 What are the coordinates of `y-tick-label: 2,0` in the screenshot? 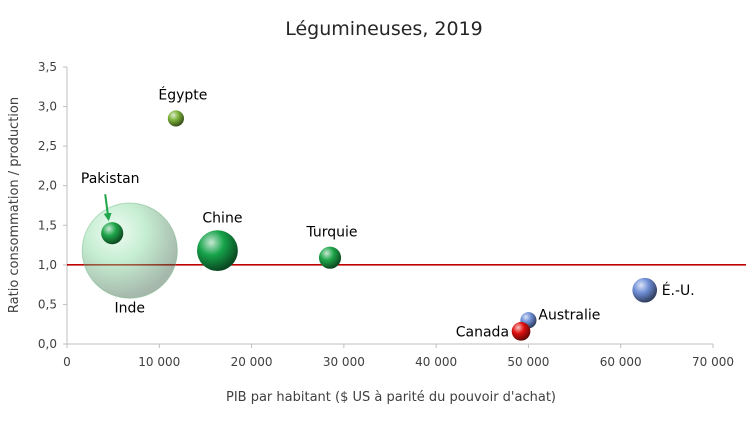 It's located at (47, 186).